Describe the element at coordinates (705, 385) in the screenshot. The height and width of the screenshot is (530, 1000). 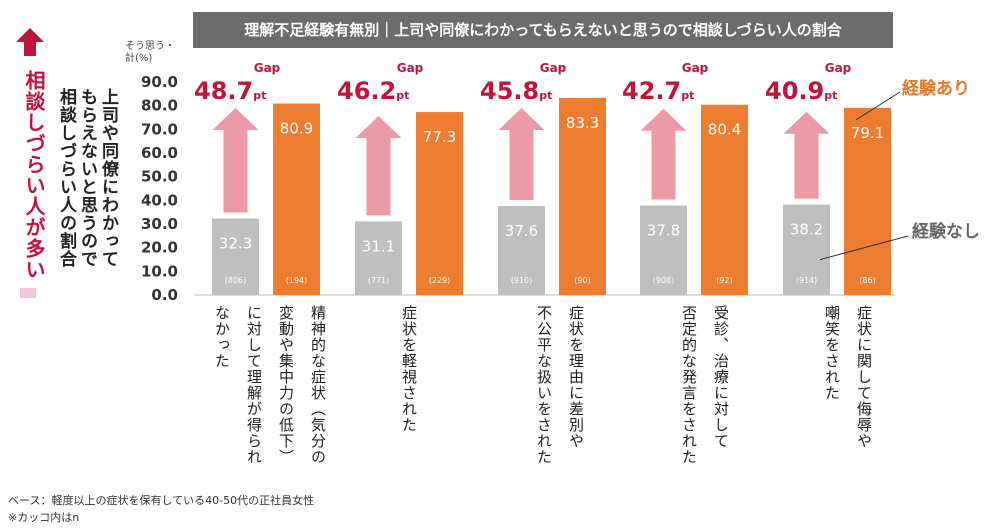
I see `category-label: 受診、治療に対して 否定的な発言をされた` at that location.